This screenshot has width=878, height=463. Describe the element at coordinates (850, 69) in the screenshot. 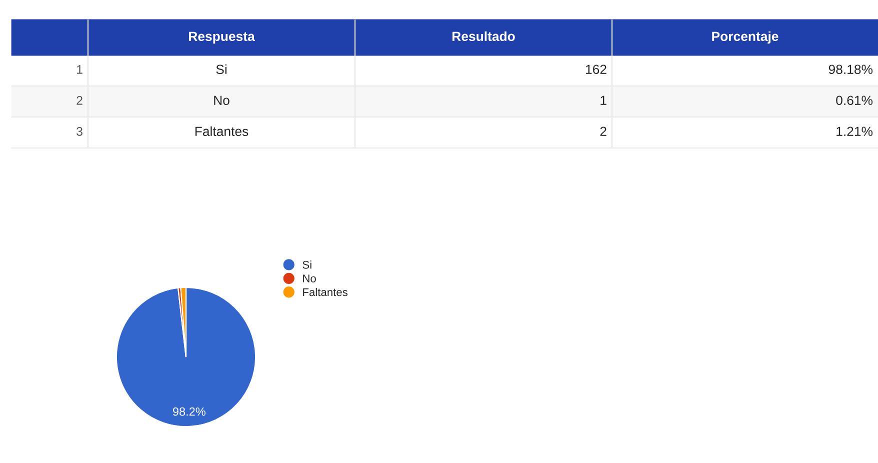

I see `text: 98.18%` at that location.